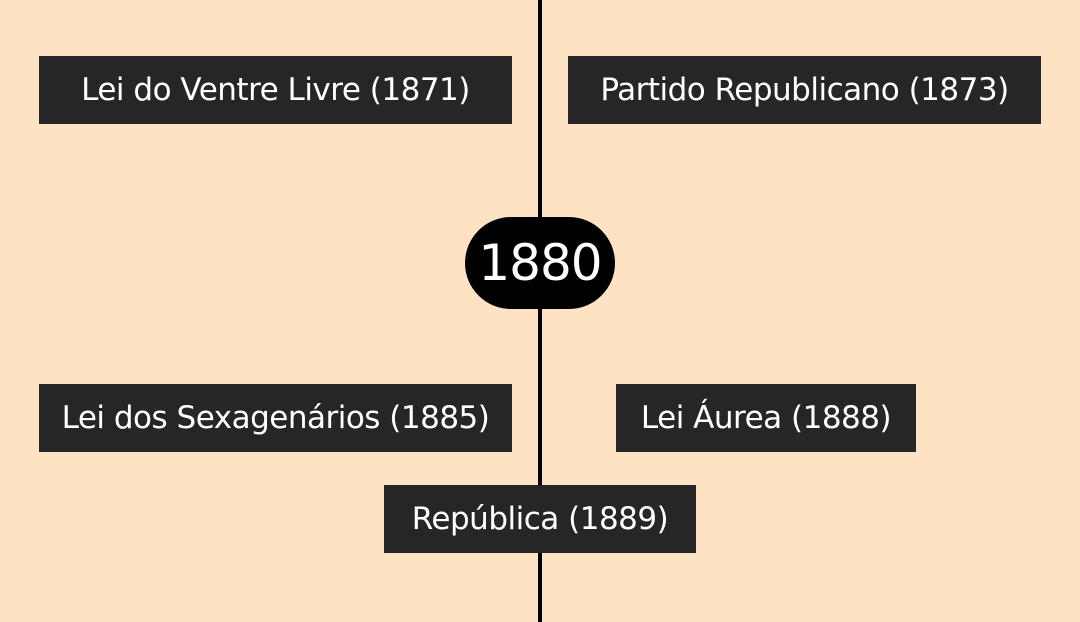  I want to click on timeline-axis, so click(540, 311).